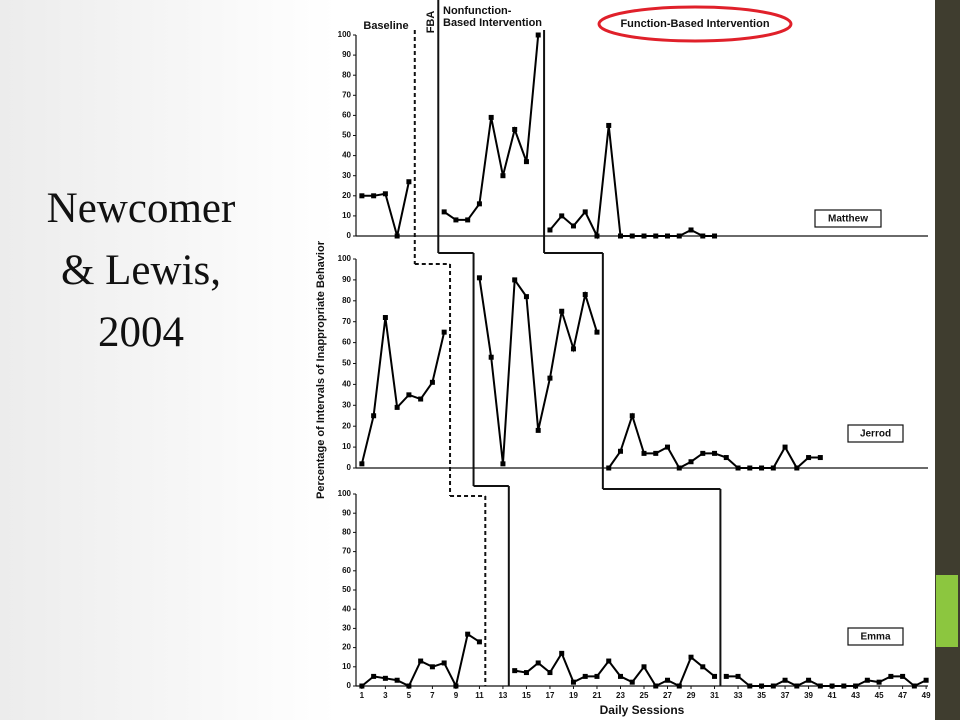 The height and width of the screenshot is (720, 960). What do you see at coordinates (141, 332) in the screenshot?
I see `title-line: 2004` at bounding box center [141, 332].